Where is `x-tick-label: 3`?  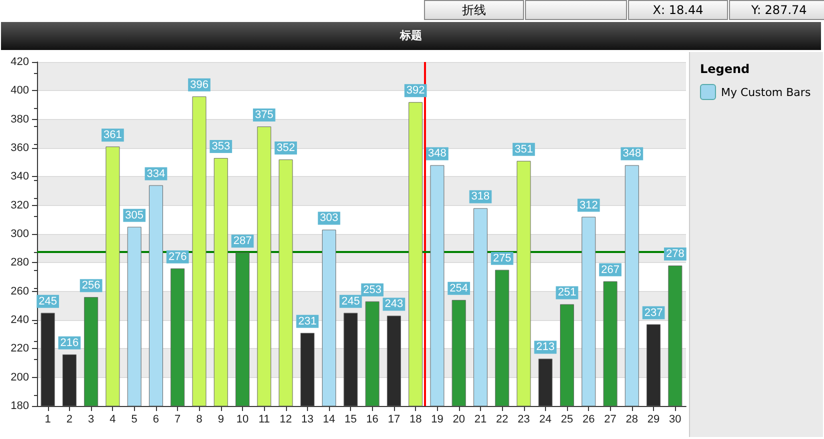 x-tick-label: 3 is located at coordinates (91, 420).